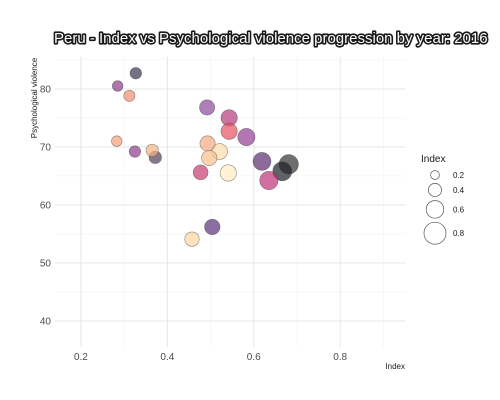 The height and width of the screenshot is (400, 500). What do you see at coordinates (459, 175) in the screenshot?
I see `legend-label: 0.2` at bounding box center [459, 175].